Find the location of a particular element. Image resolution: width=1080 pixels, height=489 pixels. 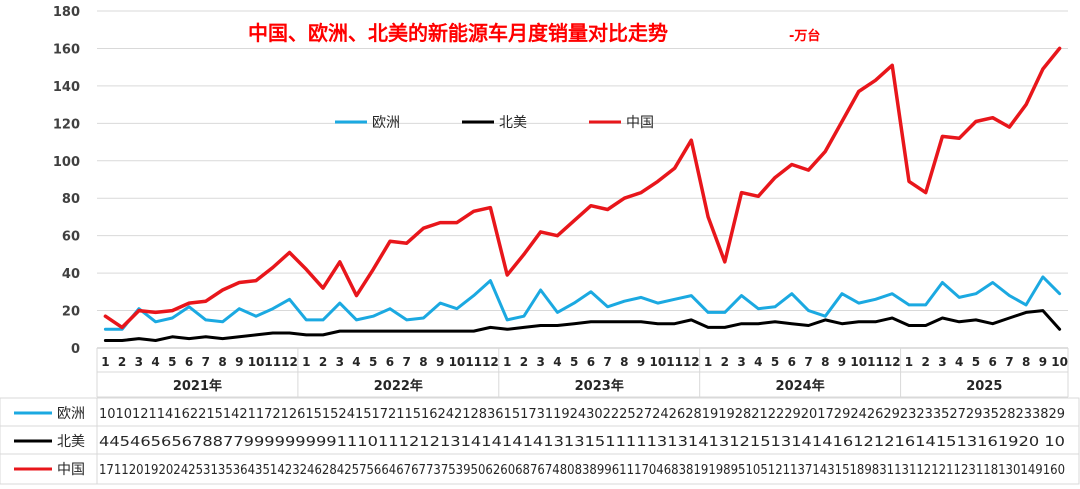

y-tick-label: 120 is located at coordinates (66, 124).